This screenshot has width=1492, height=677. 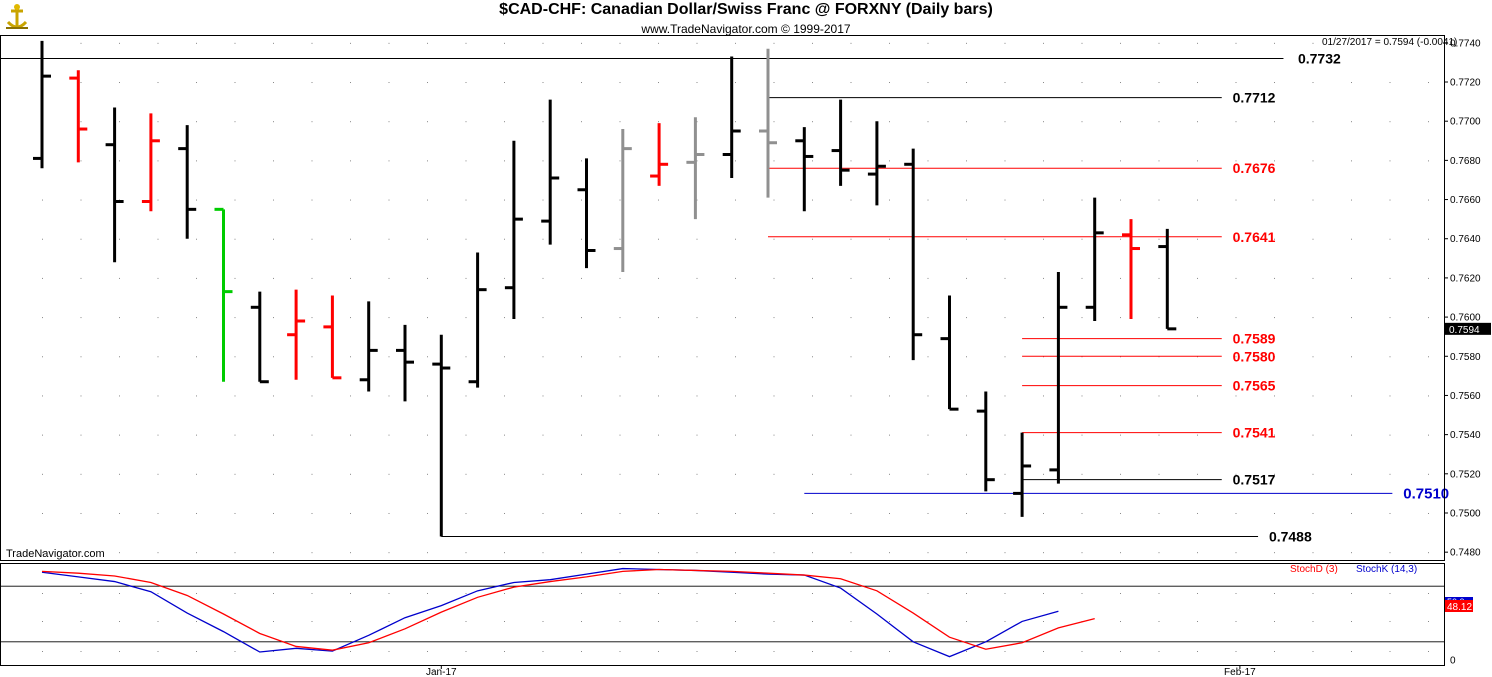 What do you see at coordinates (1254, 98) in the screenshot?
I see `level-label: 0.7712` at bounding box center [1254, 98].